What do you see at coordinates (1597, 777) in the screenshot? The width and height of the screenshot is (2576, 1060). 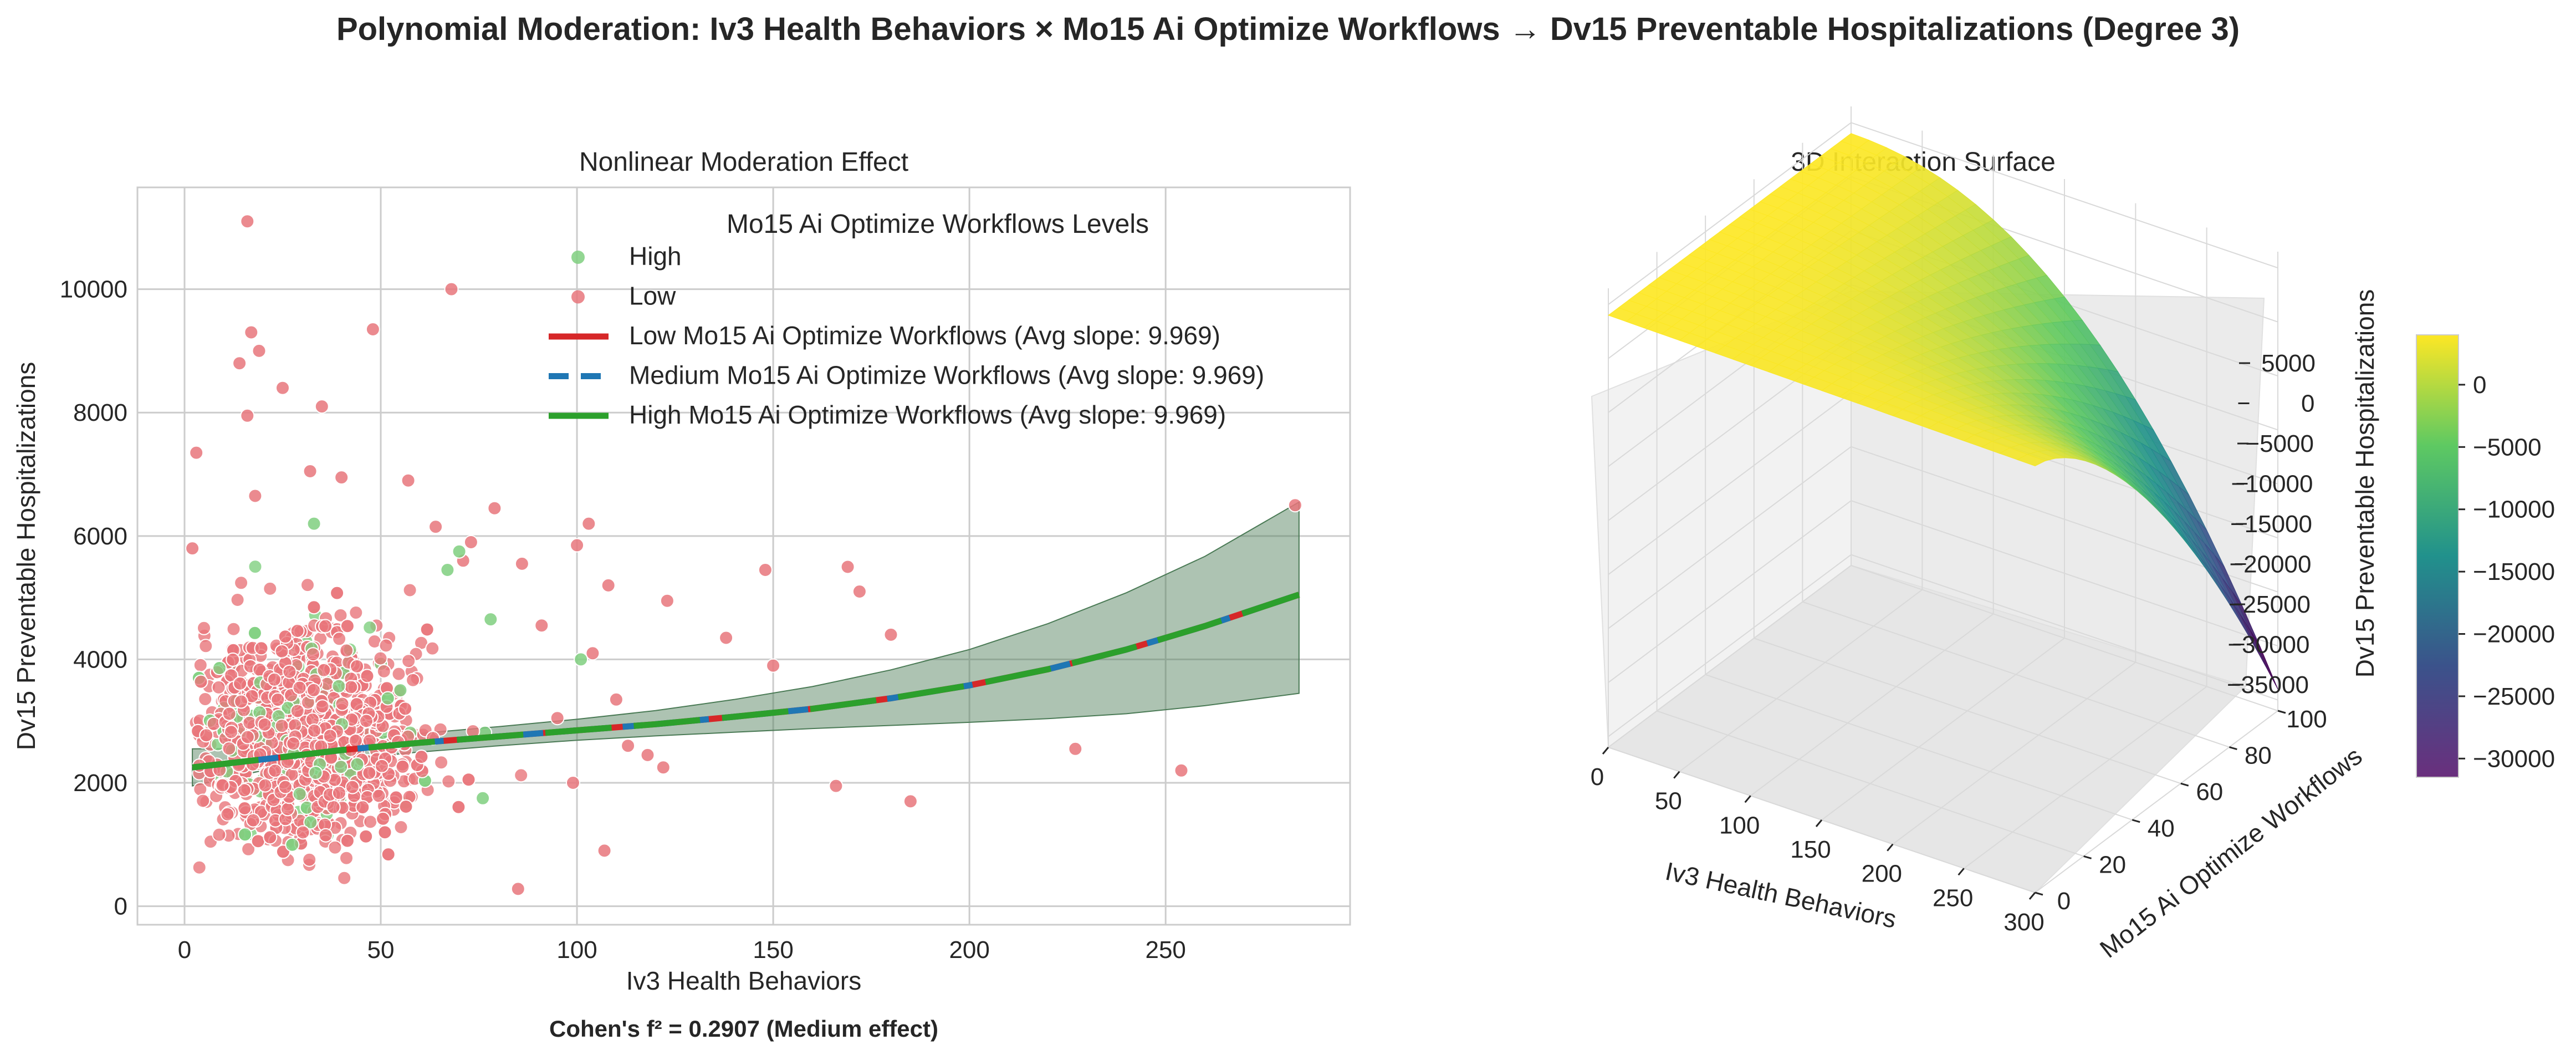 I see `surface-x-tick-label: 0` at bounding box center [1597, 777].